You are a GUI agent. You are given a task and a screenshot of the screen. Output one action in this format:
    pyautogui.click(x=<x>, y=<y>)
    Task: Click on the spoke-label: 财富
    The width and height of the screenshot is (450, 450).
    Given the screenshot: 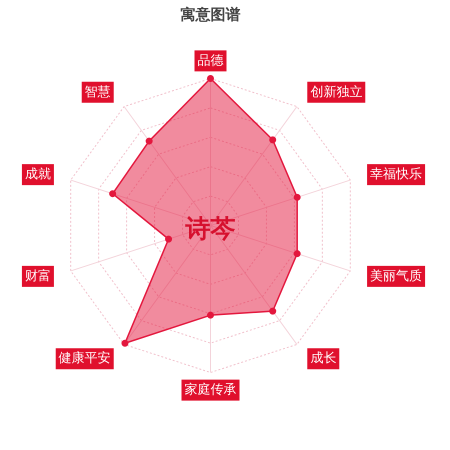 What is the action you would take?
    pyautogui.click(x=37, y=276)
    